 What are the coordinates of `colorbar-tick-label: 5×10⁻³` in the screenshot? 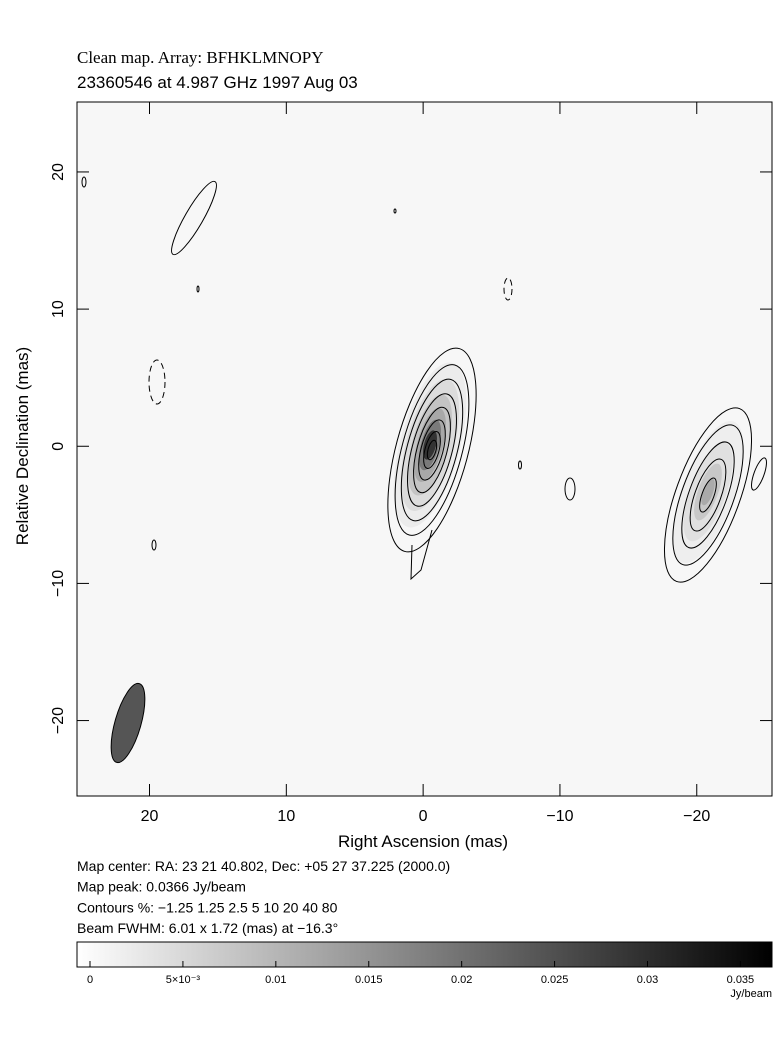 It's located at (183, 980).